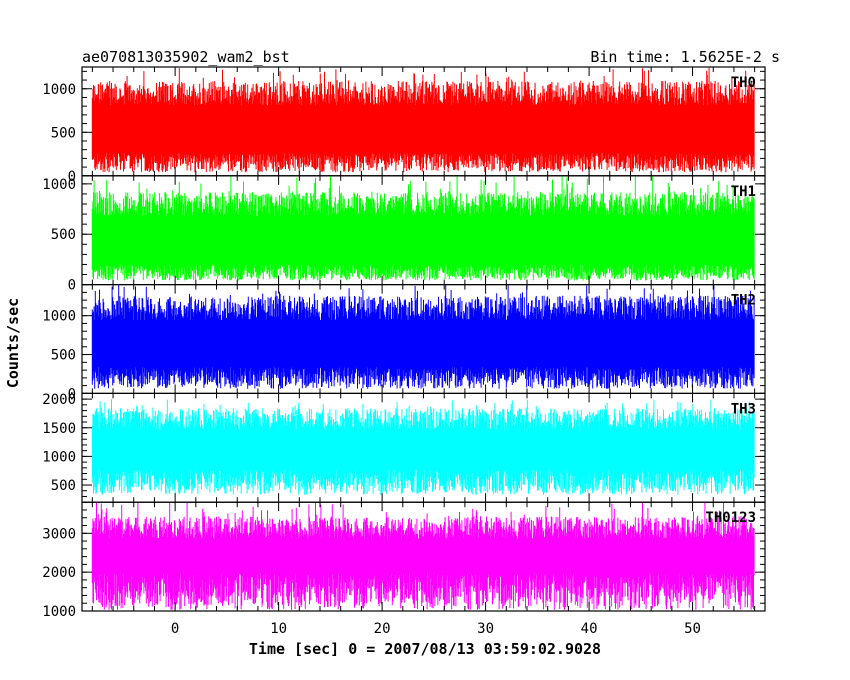 The height and width of the screenshot is (680, 850). What do you see at coordinates (382, 629) in the screenshot?
I see `x-tick-label: 20` at bounding box center [382, 629].